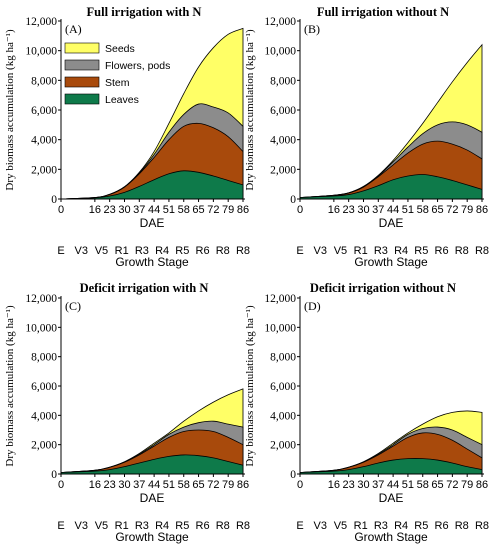 This screenshot has width=493, height=550. Describe the element at coordinates (243, 210) in the screenshot. I see `x-tick-label: 86` at that location.